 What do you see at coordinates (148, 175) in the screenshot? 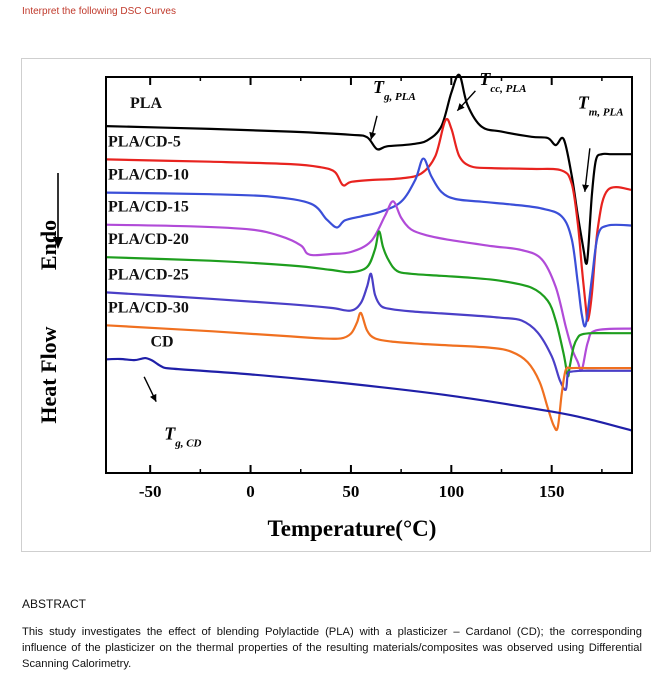
I see `series-label-pla-cd-10: PLA/CD-10` at bounding box center [148, 175].